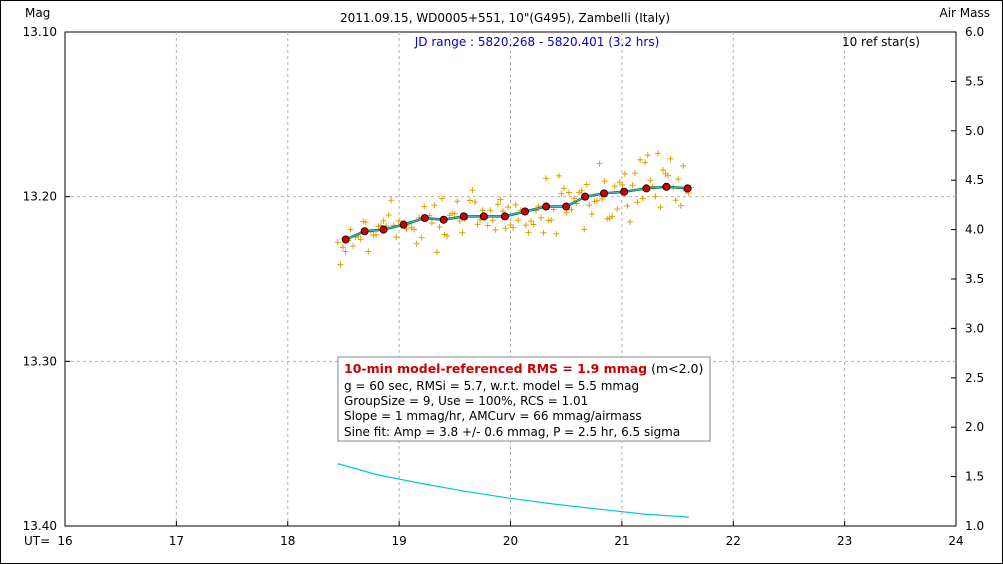  I want to click on stats-box-background, so click(524, 399).